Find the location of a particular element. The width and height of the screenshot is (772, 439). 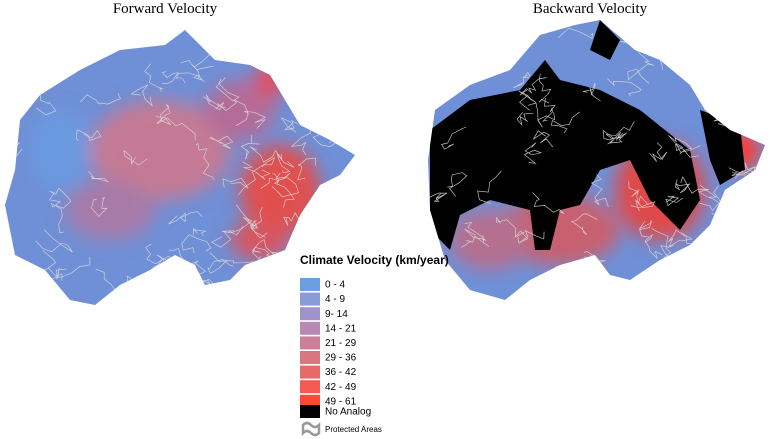

legend-label: 4 - 9 is located at coordinates (335, 299).